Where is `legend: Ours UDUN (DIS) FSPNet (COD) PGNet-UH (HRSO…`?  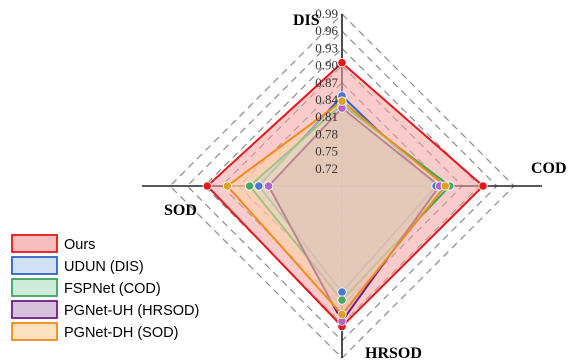
legend: Ours UDUN (DIS) FSPNet (COD) PGNet-UH (HRSO… is located at coordinates (105, 287).